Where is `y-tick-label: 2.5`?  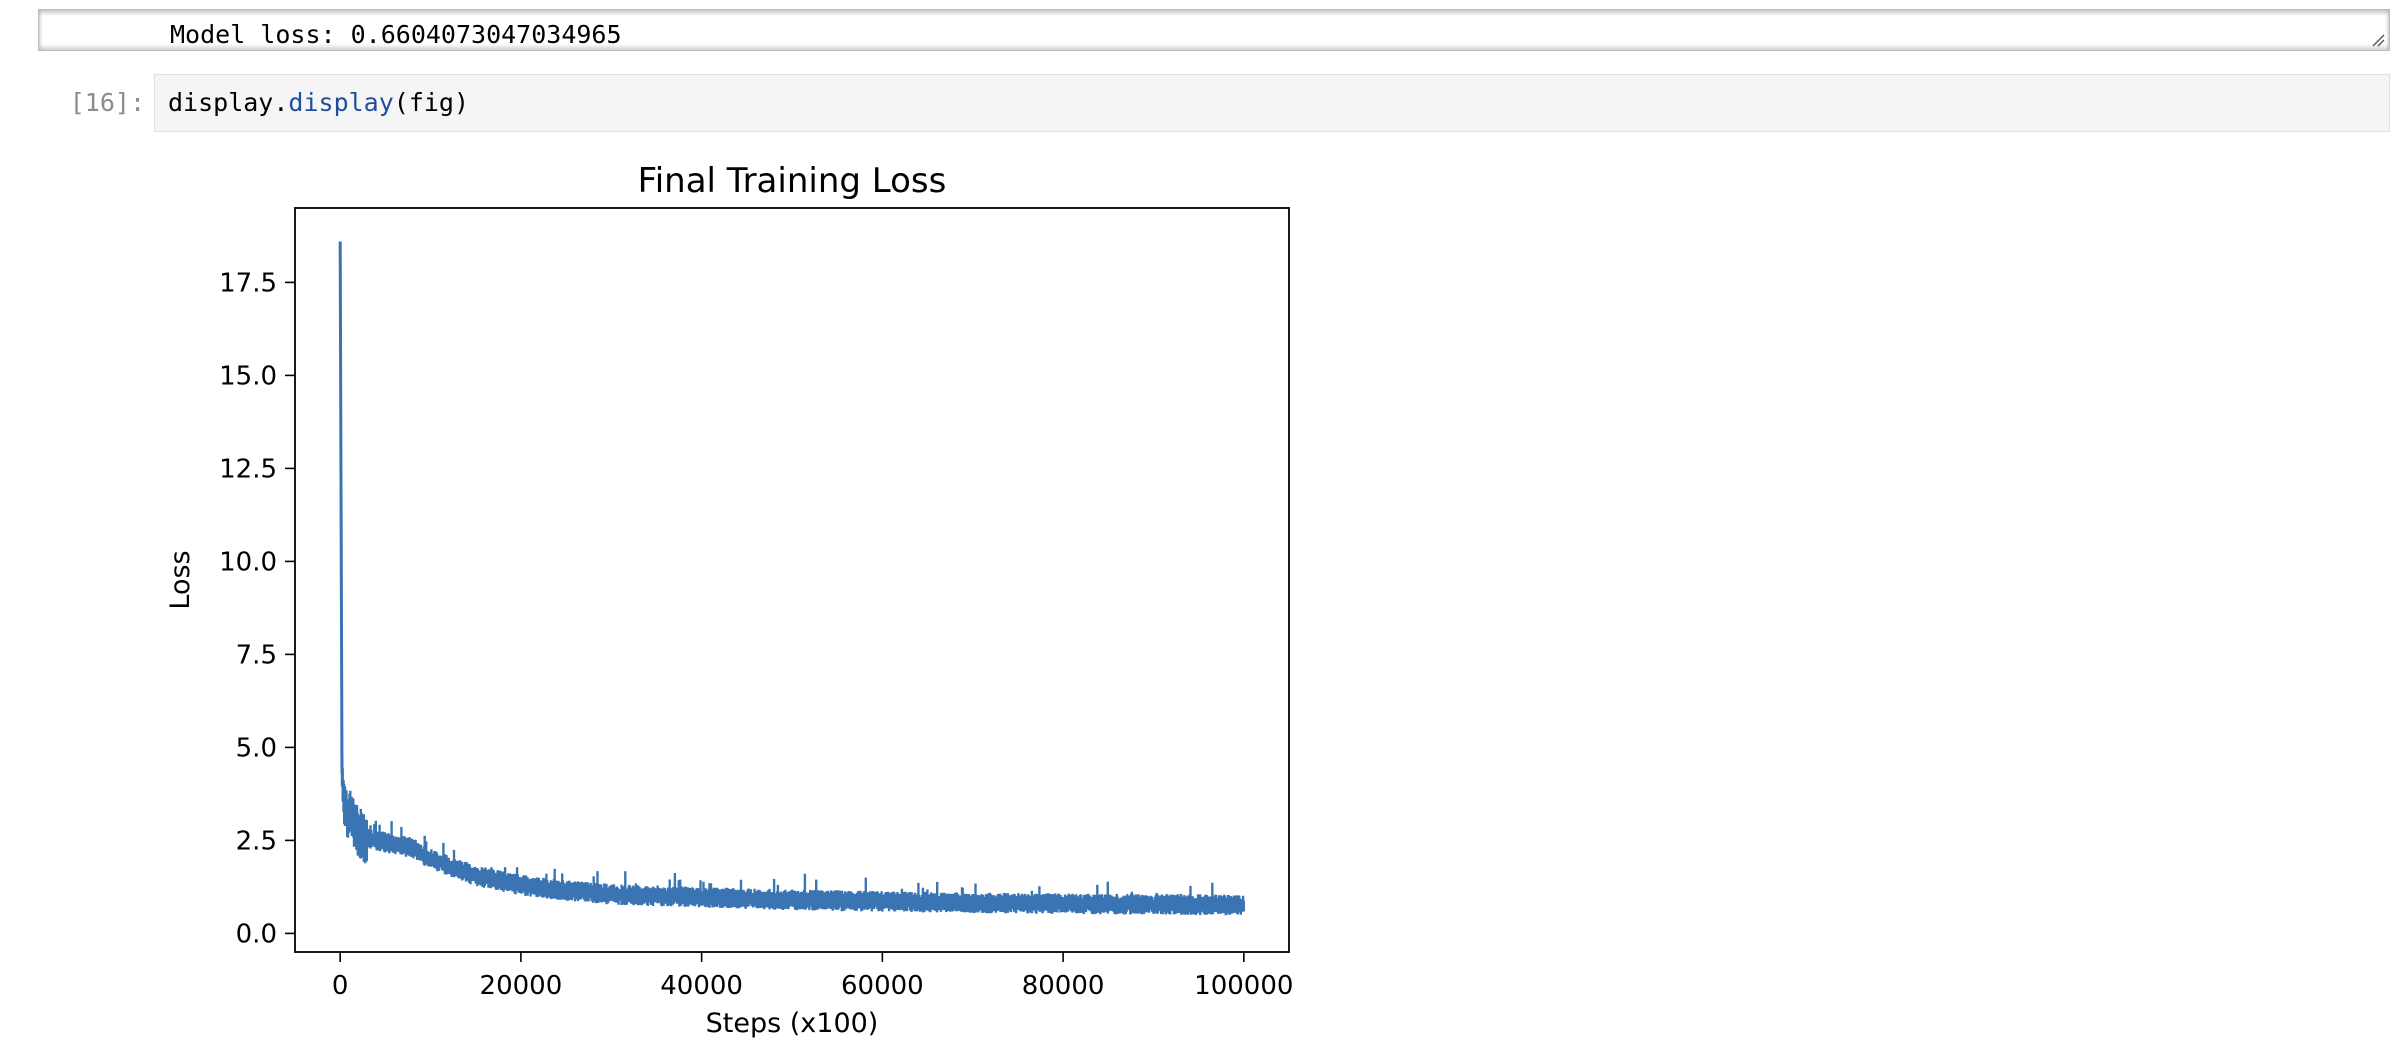
y-tick-label: 2.5 is located at coordinates (256, 841).